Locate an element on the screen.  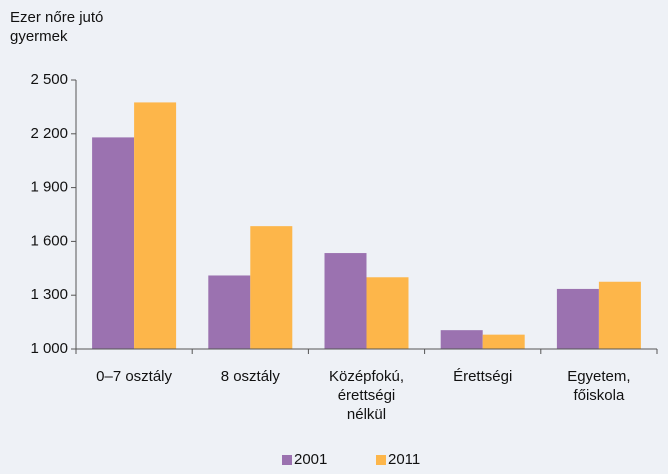
x-tick-label: Érettségi is located at coordinates (482, 376).